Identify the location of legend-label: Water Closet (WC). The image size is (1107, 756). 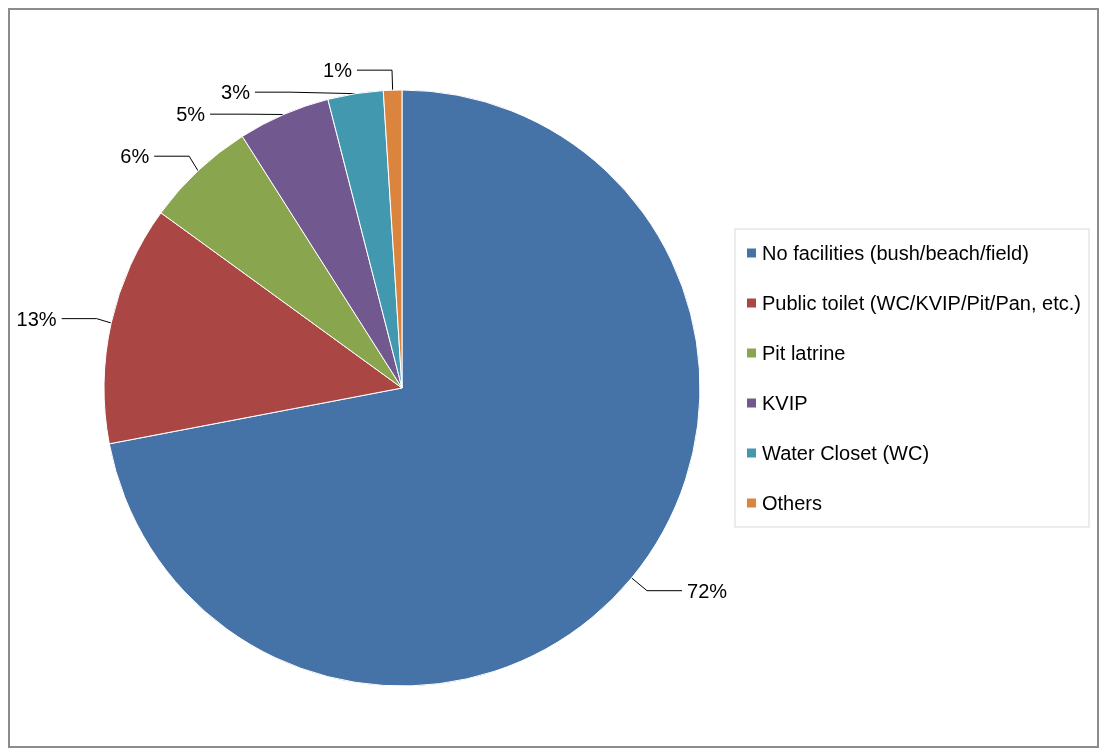
(846, 453).